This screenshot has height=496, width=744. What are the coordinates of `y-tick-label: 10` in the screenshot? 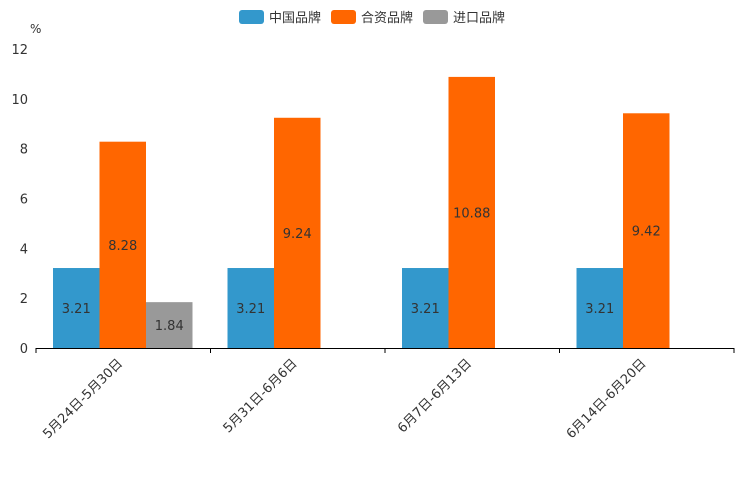 It's located at (19, 100).